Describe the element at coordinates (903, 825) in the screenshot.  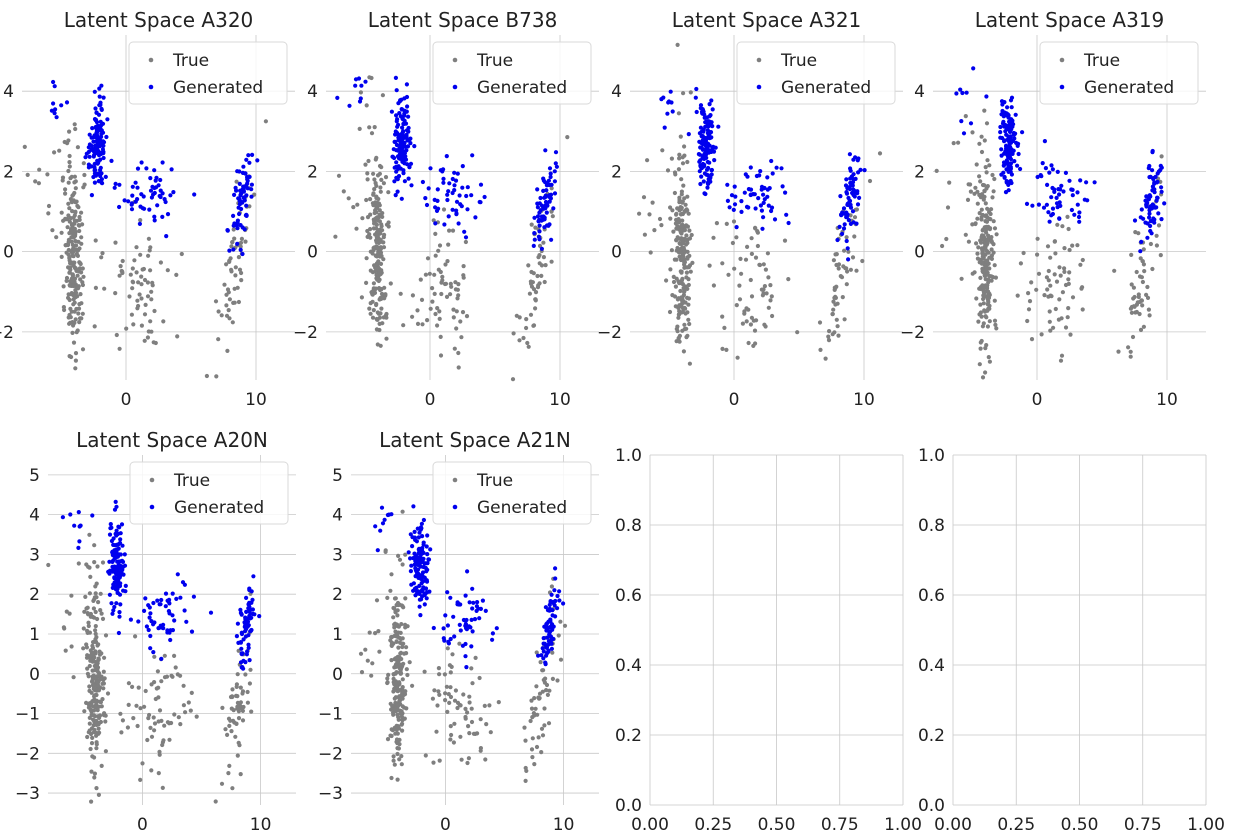
I see `x-tick-label: 1.00` at that location.